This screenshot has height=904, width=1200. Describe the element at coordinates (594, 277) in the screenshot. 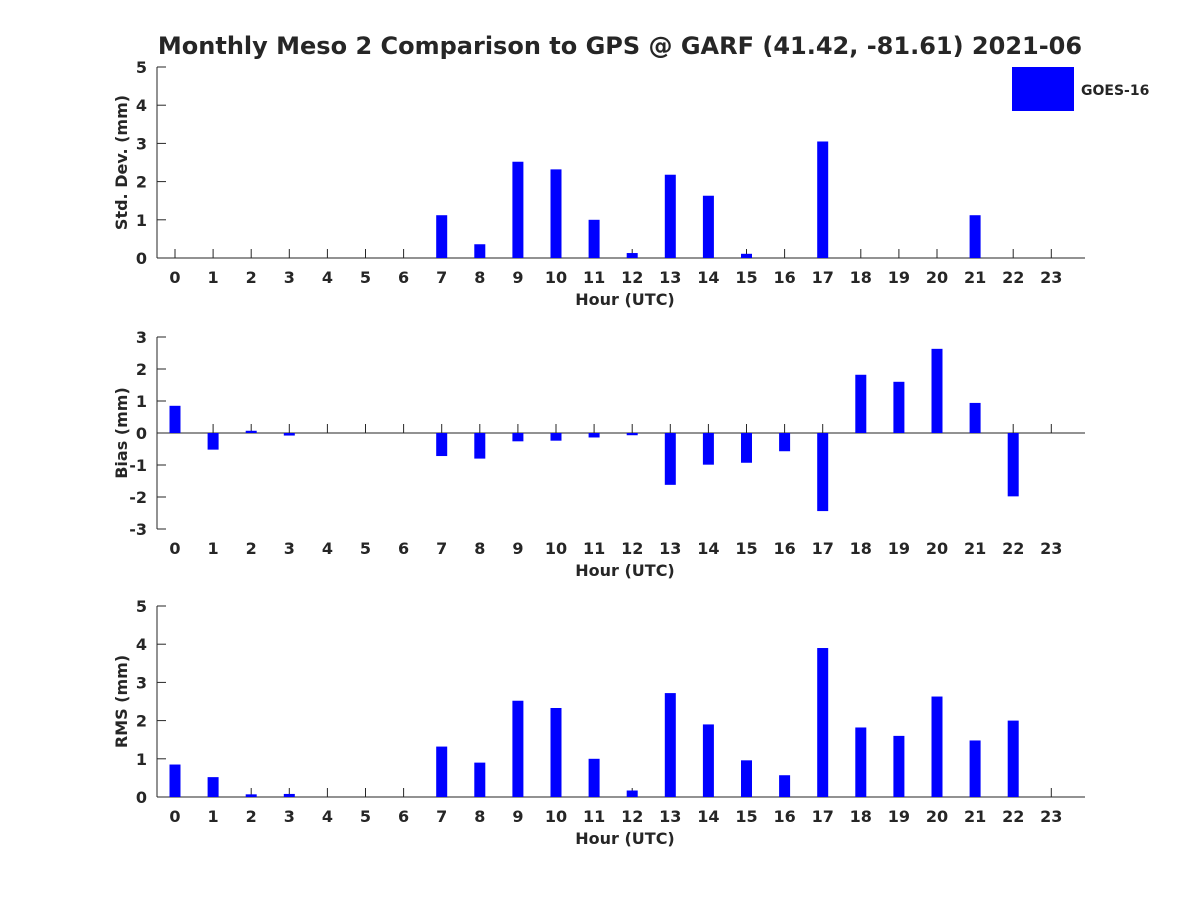

I see `stddev-xtick-label: 11` at that location.